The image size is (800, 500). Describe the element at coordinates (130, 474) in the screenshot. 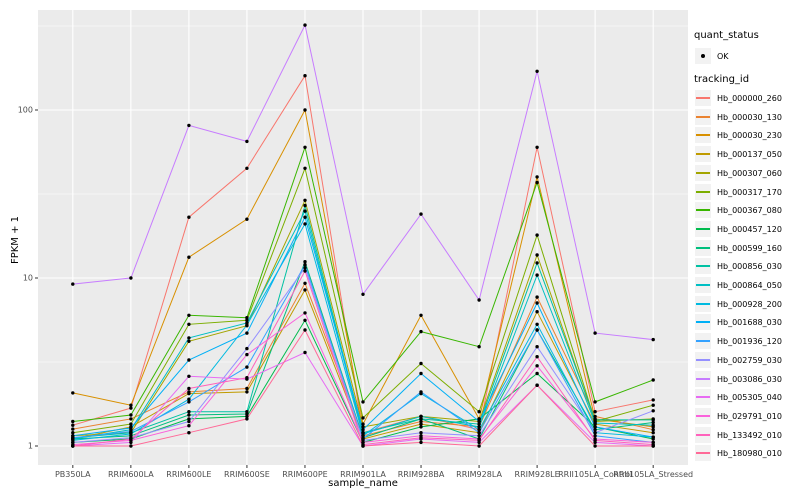

I see `x-tick-label-RRIM600LA: RRIM600LA` at that location.